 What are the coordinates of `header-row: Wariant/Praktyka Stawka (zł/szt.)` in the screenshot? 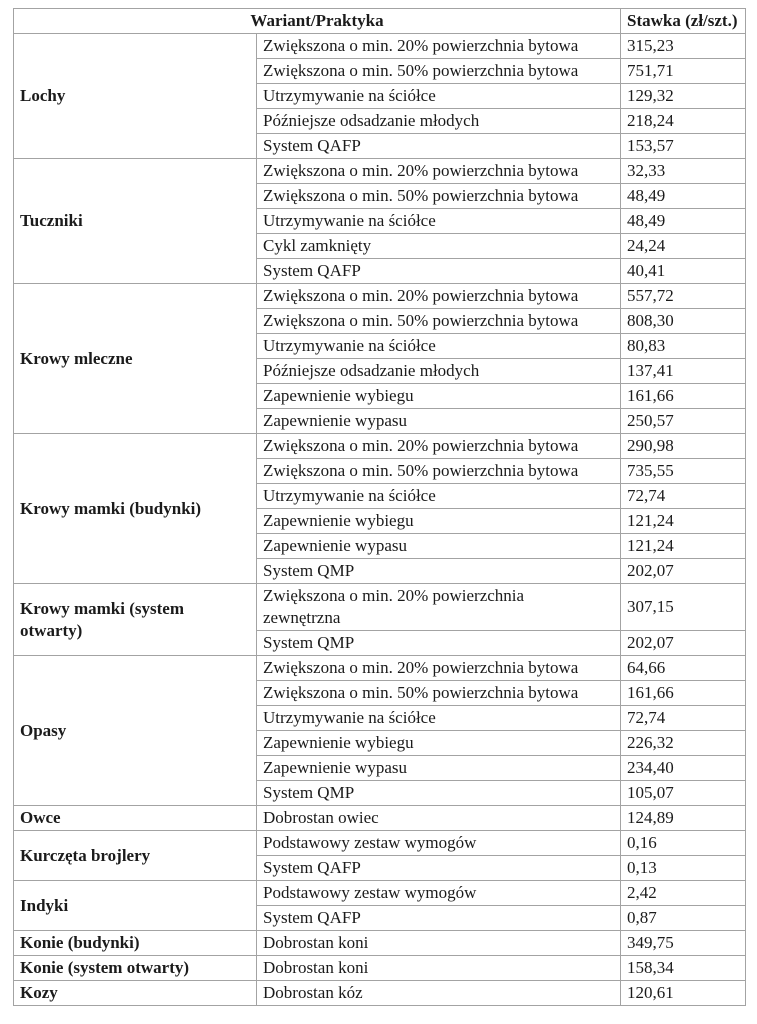 It's located at (379, 21).